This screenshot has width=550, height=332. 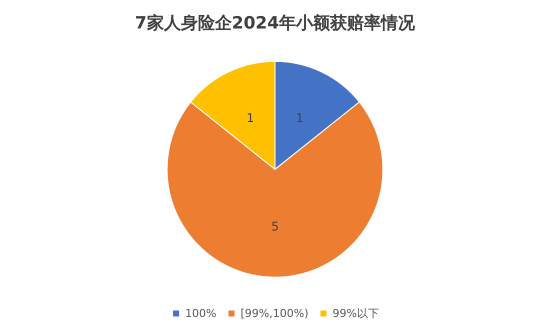 I want to click on legend-label: 99%以下, so click(x=355, y=313).